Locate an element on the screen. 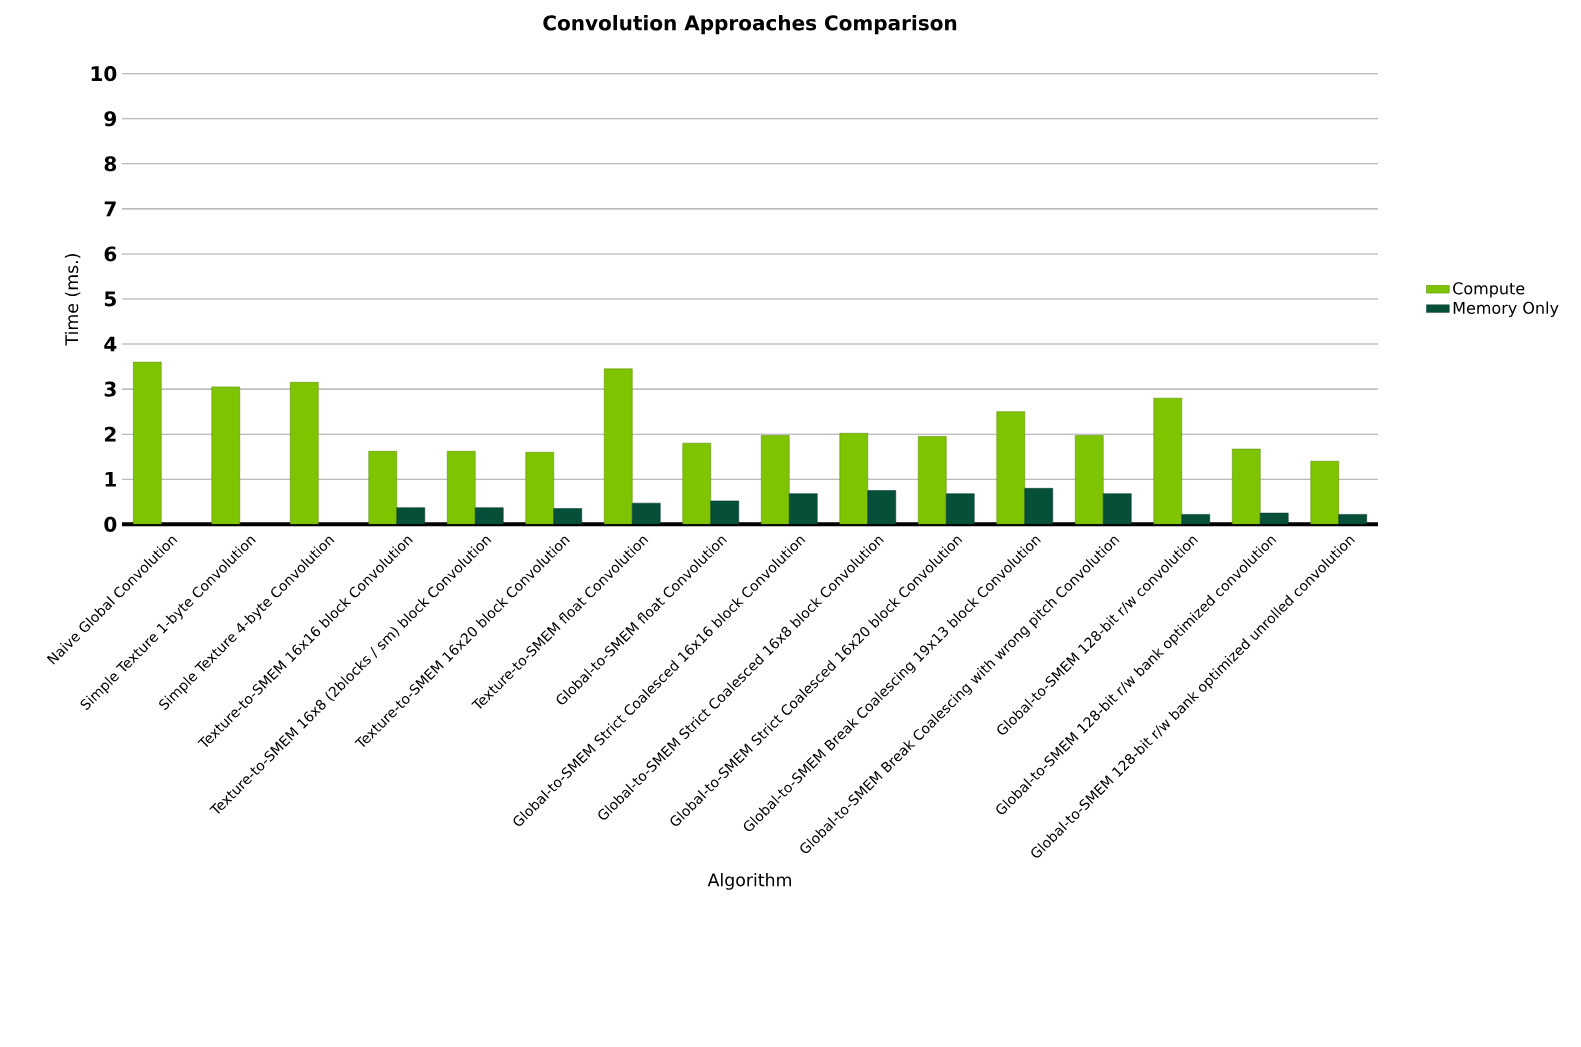 This screenshot has height=1047, width=1581. x-axis-title: Algorithm is located at coordinates (749, 881).